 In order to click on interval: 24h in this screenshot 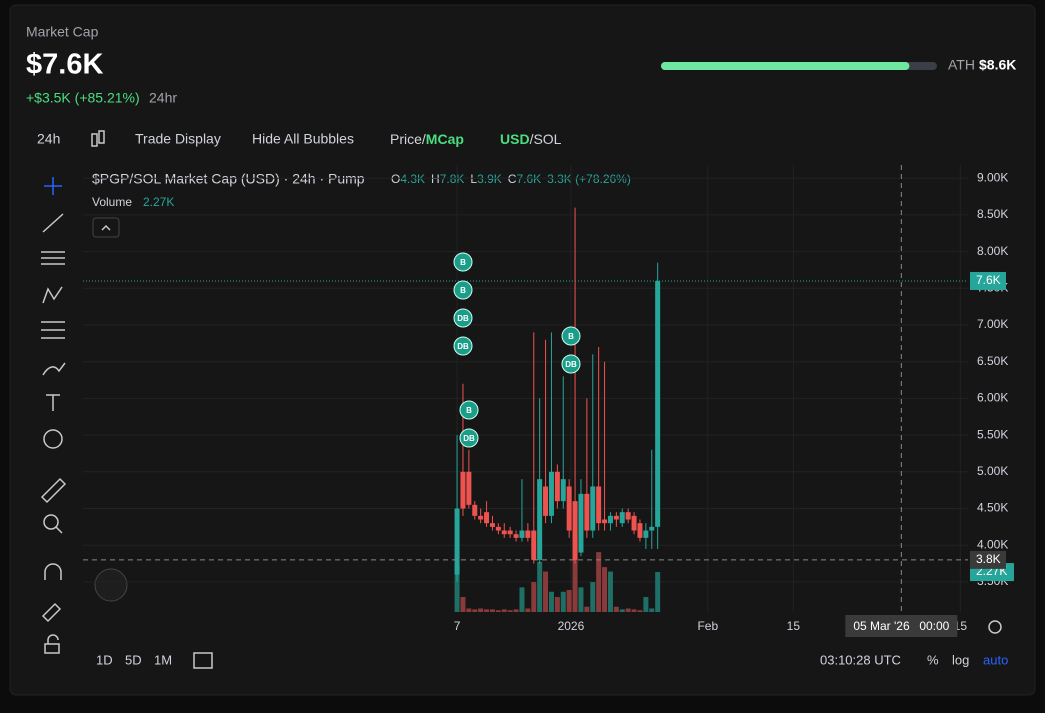, I will do `click(48, 139)`.